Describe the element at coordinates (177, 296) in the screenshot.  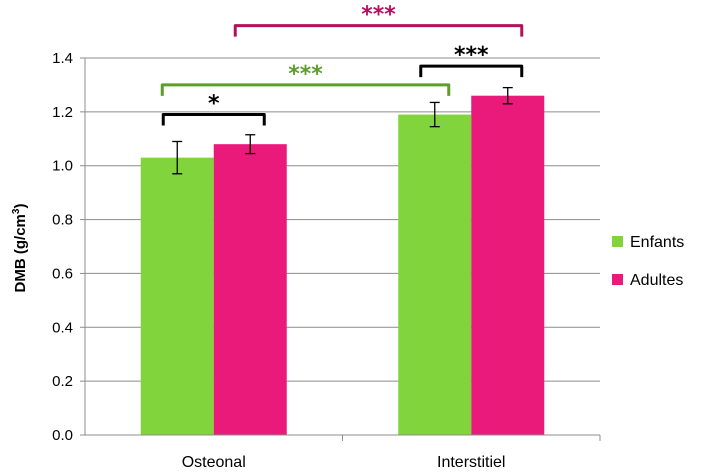
I see `bar-enfants-osteonal` at that location.